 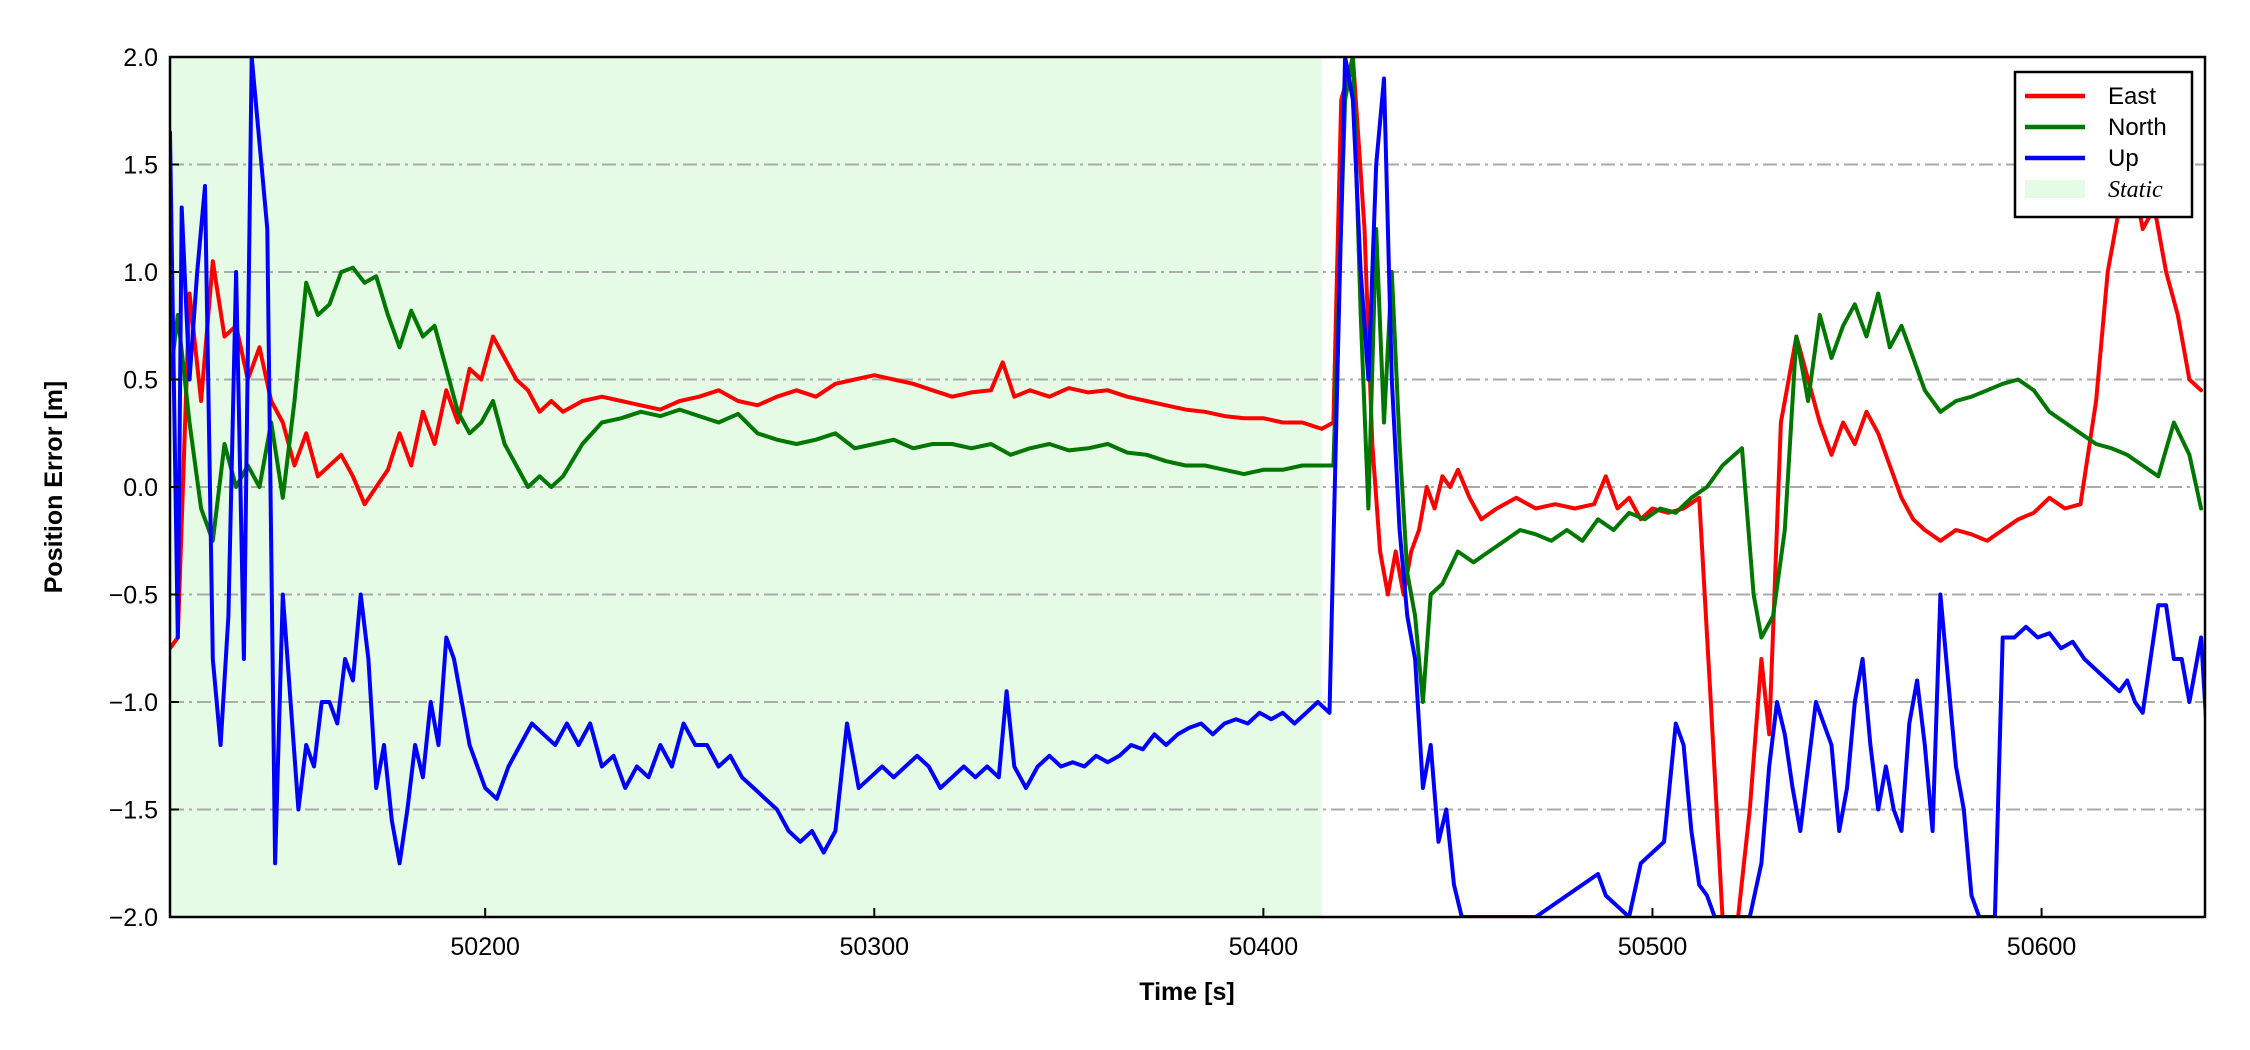 I want to click on legend-label-east: East, so click(x=2132, y=96).